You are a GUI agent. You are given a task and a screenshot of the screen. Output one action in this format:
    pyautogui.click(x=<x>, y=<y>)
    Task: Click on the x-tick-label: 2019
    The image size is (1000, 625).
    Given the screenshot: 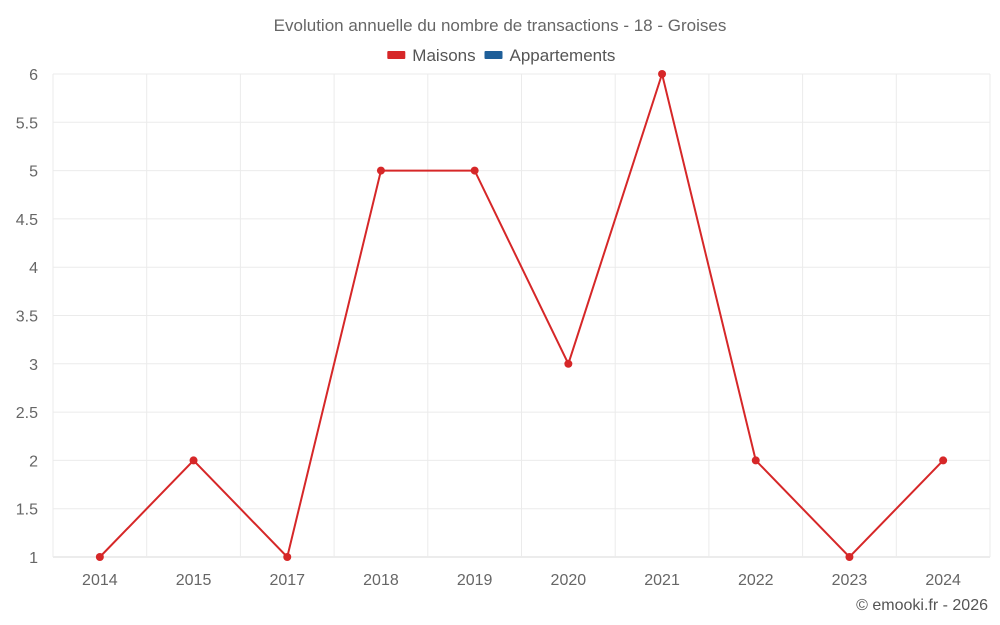 What is the action you would take?
    pyautogui.click(x=475, y=580)
    